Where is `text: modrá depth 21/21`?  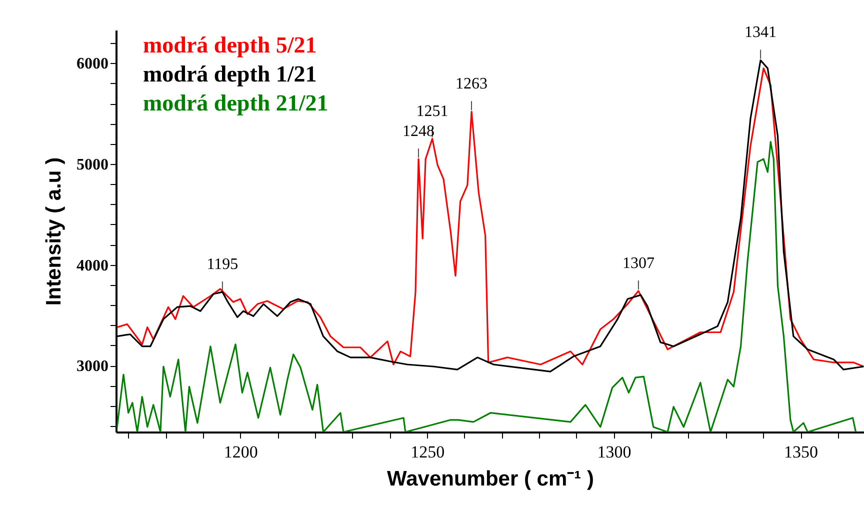 text: modrá depth 21/21 is located at coordinates (235, 103).